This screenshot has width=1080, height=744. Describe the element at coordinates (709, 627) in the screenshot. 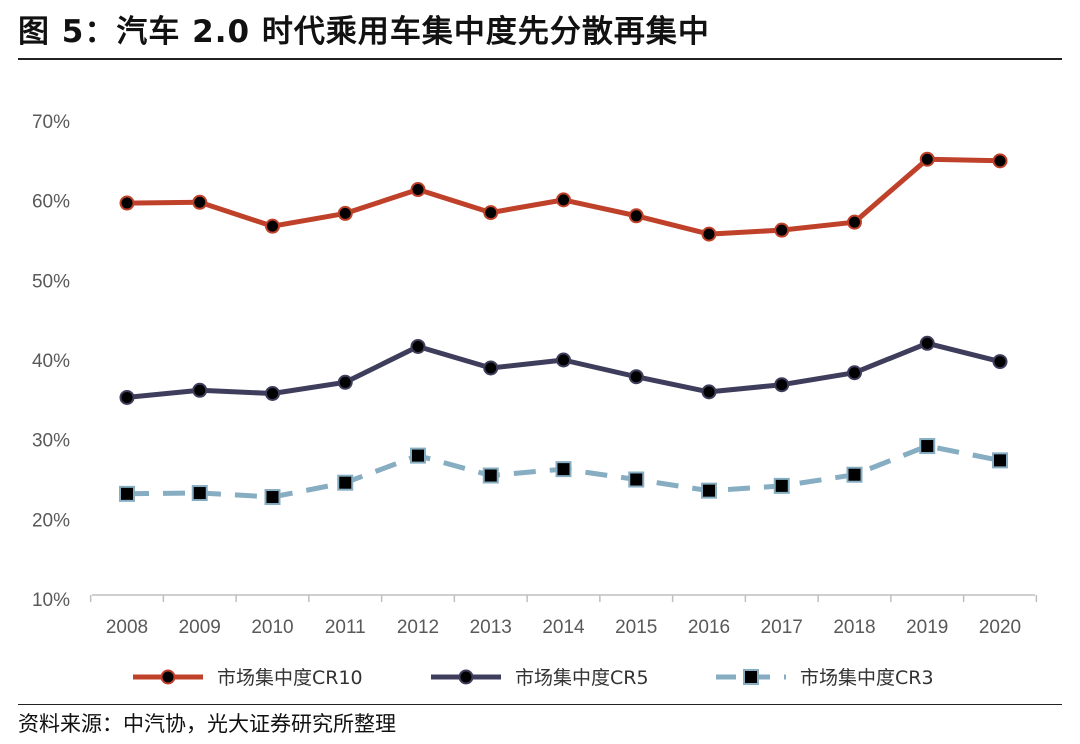

I see `x-tick-label: 2016` at that location.